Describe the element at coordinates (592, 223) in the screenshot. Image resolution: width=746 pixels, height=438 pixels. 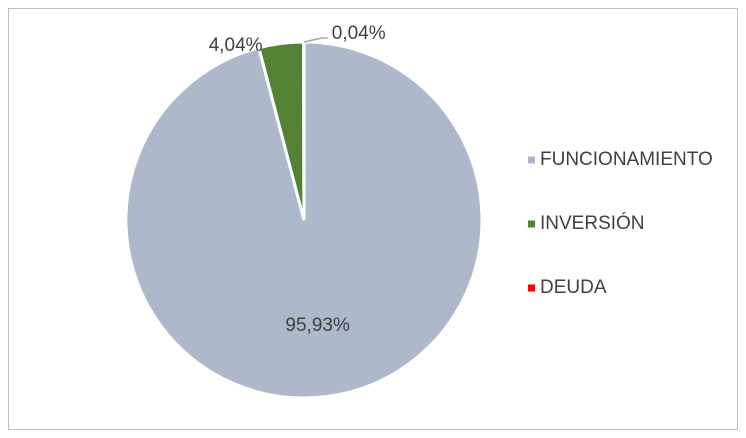
I see `legend-label: INVERSIÓN` at that location.